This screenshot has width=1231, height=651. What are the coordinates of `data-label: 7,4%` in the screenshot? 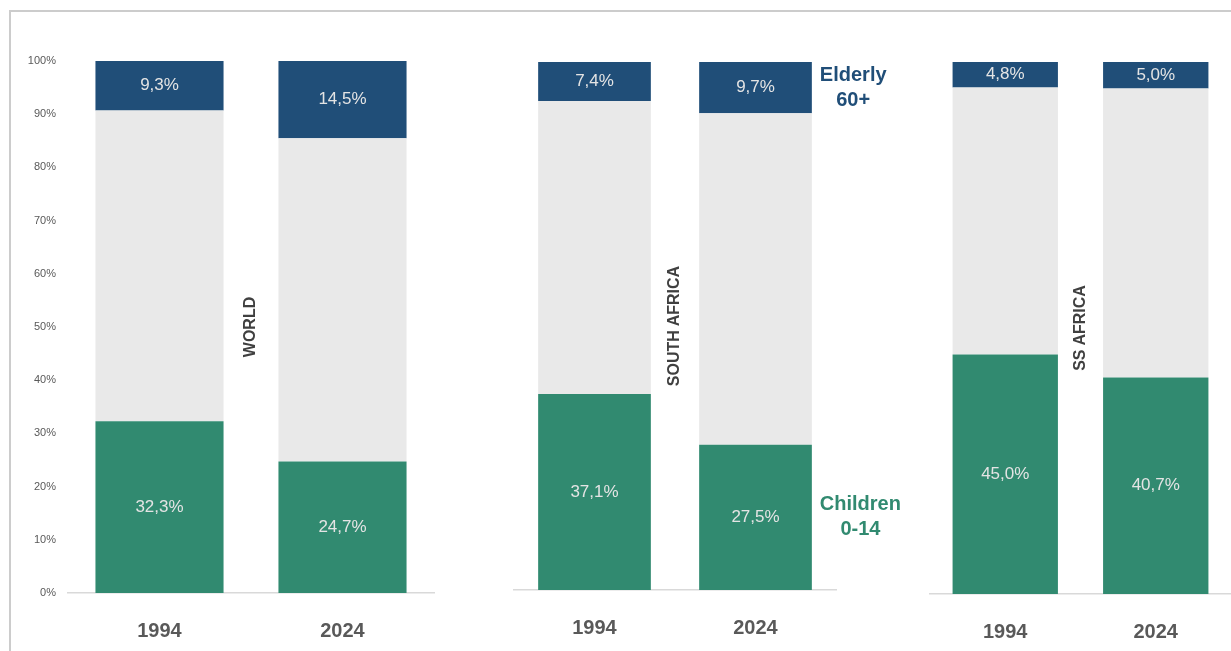 It's located at (594, 81).